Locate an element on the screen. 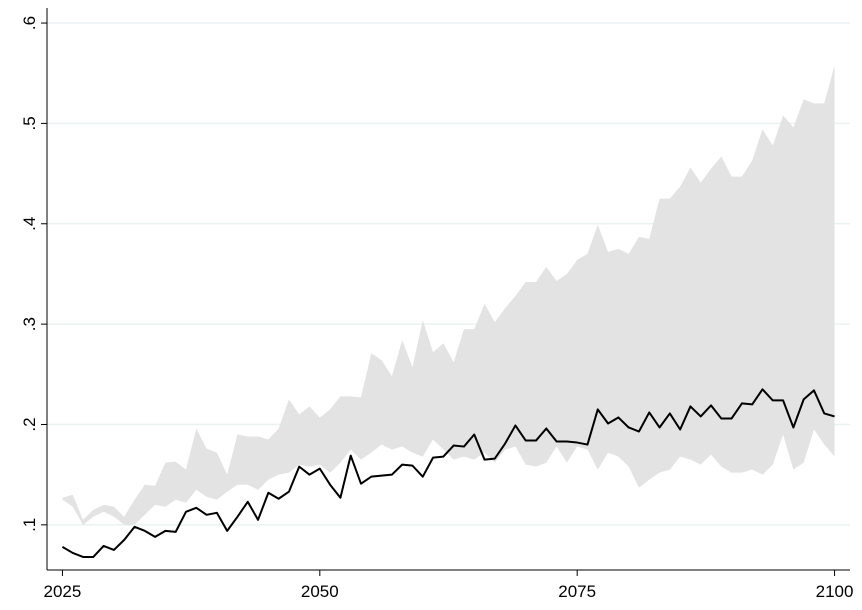 The height and width of the screenshot is (610, 862). x-tick-label: 2025 is located at coordinates (63, 591).